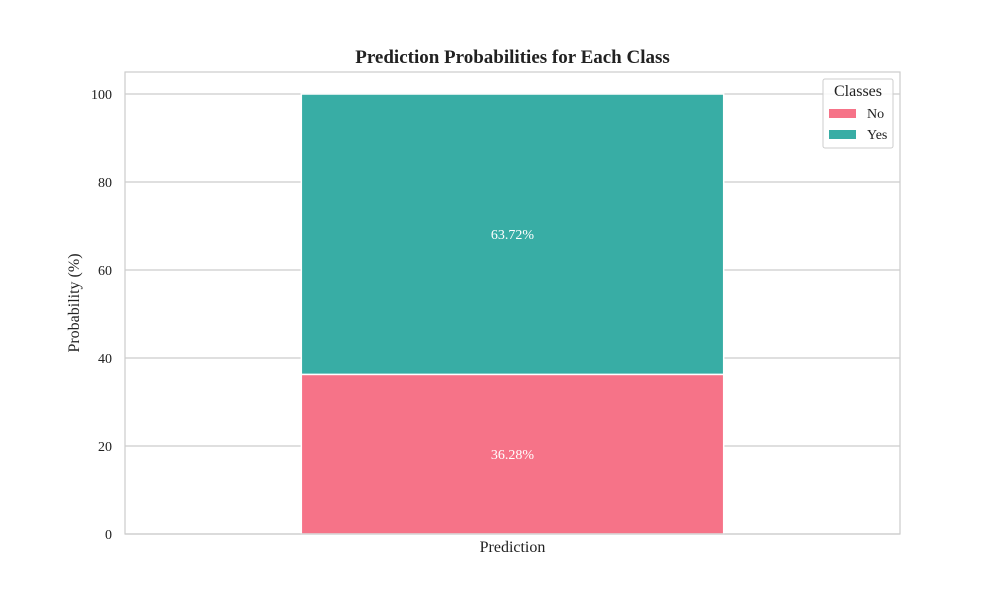 This screenshot has height=605, width=1000. I want to click on x-tick-label: Prediction, so click(513, 547).